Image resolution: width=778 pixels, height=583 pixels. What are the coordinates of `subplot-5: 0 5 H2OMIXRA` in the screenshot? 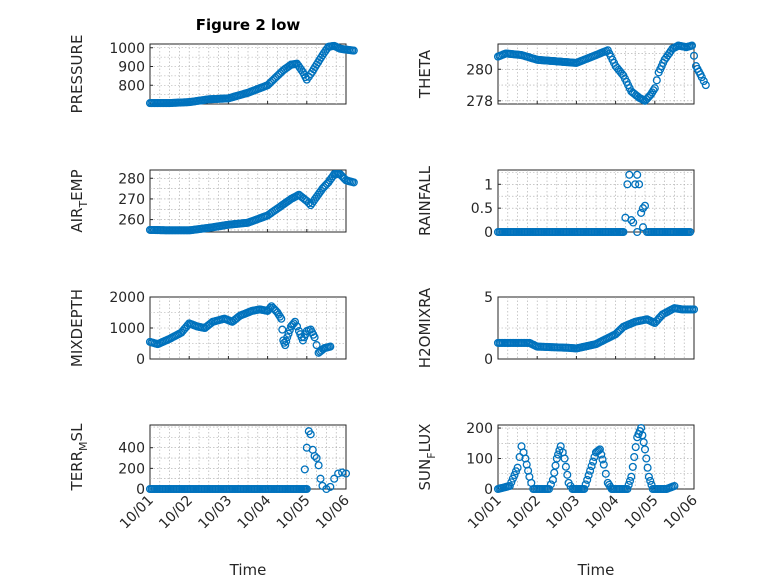 It's located at (557, 327).